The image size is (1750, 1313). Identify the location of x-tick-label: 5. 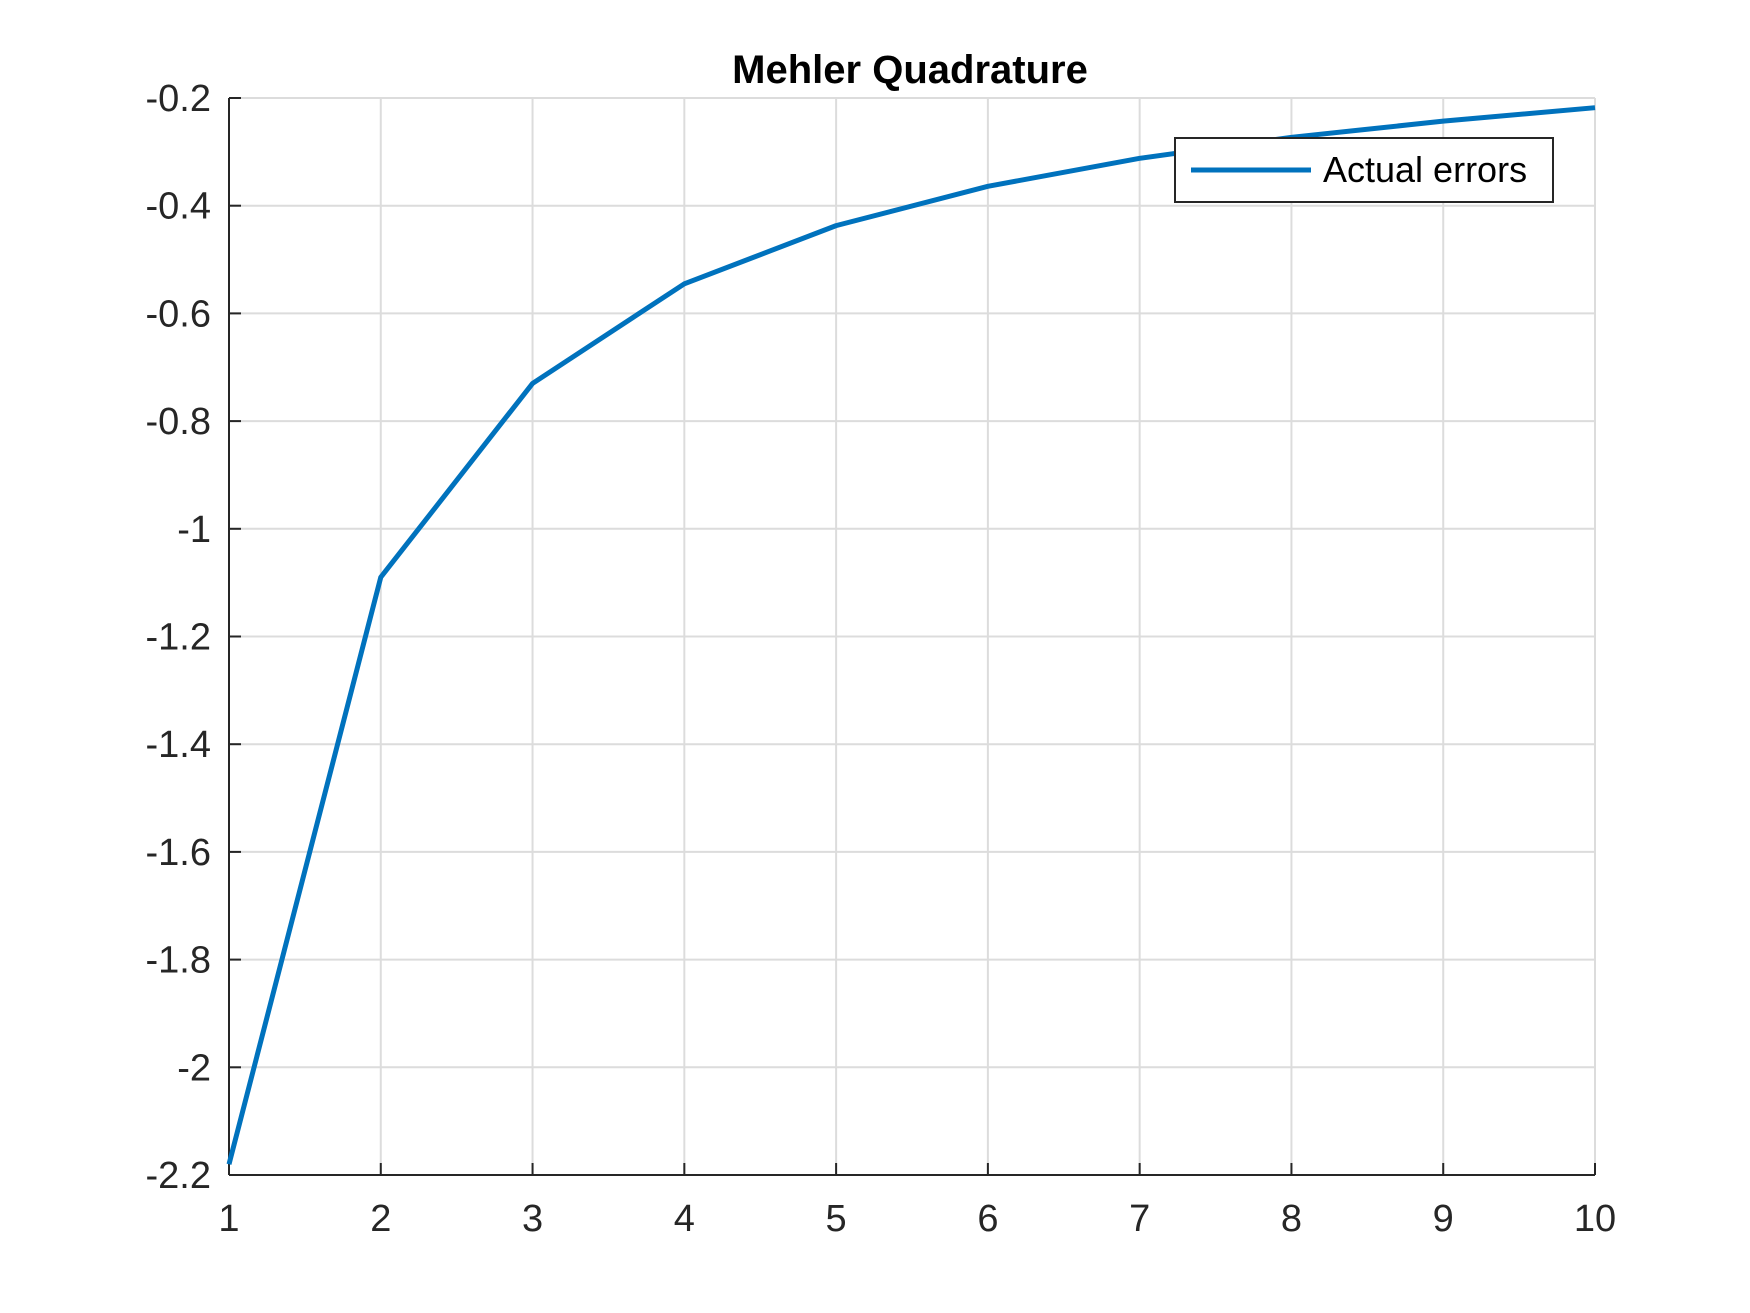
(836, 1219).